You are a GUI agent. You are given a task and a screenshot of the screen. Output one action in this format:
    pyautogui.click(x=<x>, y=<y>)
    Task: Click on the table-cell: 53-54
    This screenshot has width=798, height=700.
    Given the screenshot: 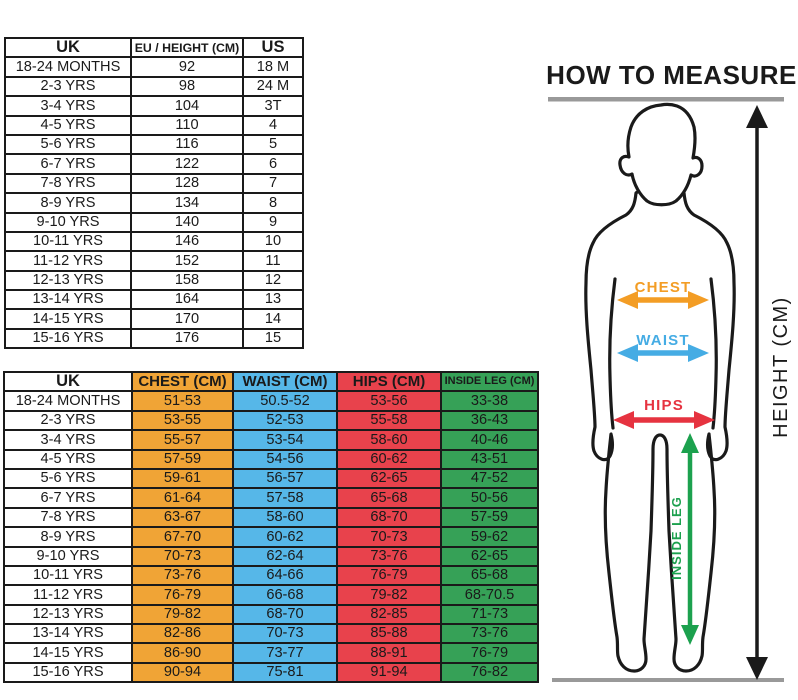 What is the action you would take?
    pyautogui.click(x=285, y=440)
    